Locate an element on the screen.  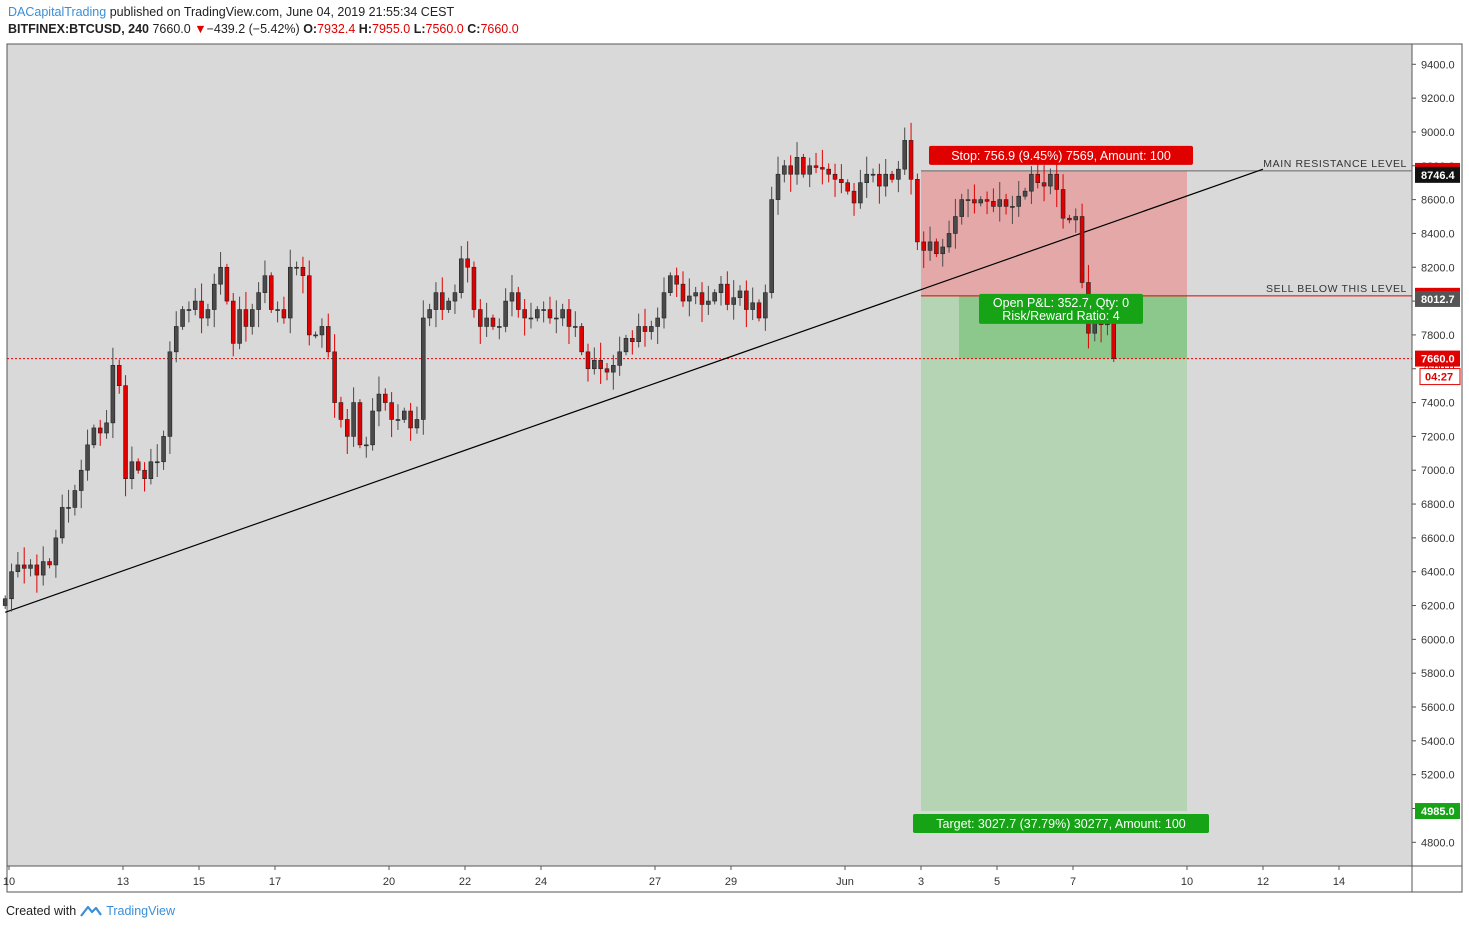
y-tick-label: 8200.0 is located at coordinates (1438, 268).